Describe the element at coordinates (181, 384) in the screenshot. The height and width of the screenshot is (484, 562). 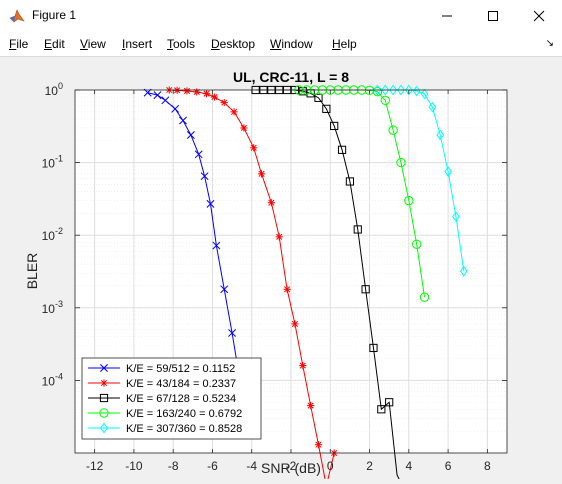
I see `legend-label: K/E = 43/184 = 0.2337` at that location.